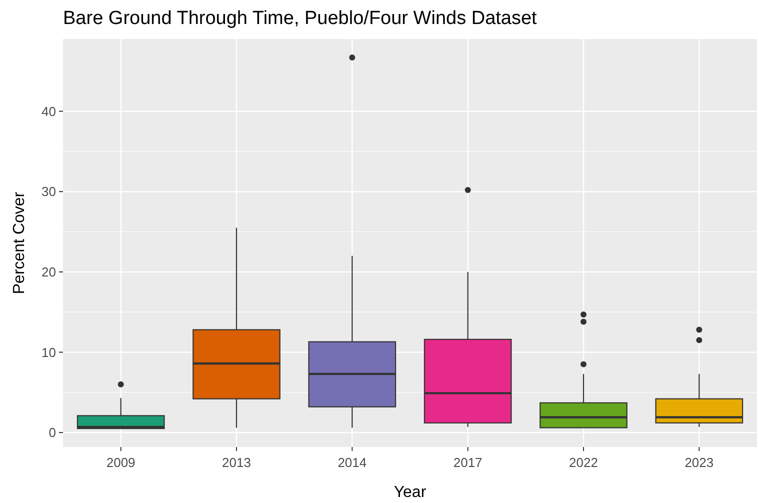 The image size is (758, 503). I want to click on y-tick-label: 40, so click(49, 111).